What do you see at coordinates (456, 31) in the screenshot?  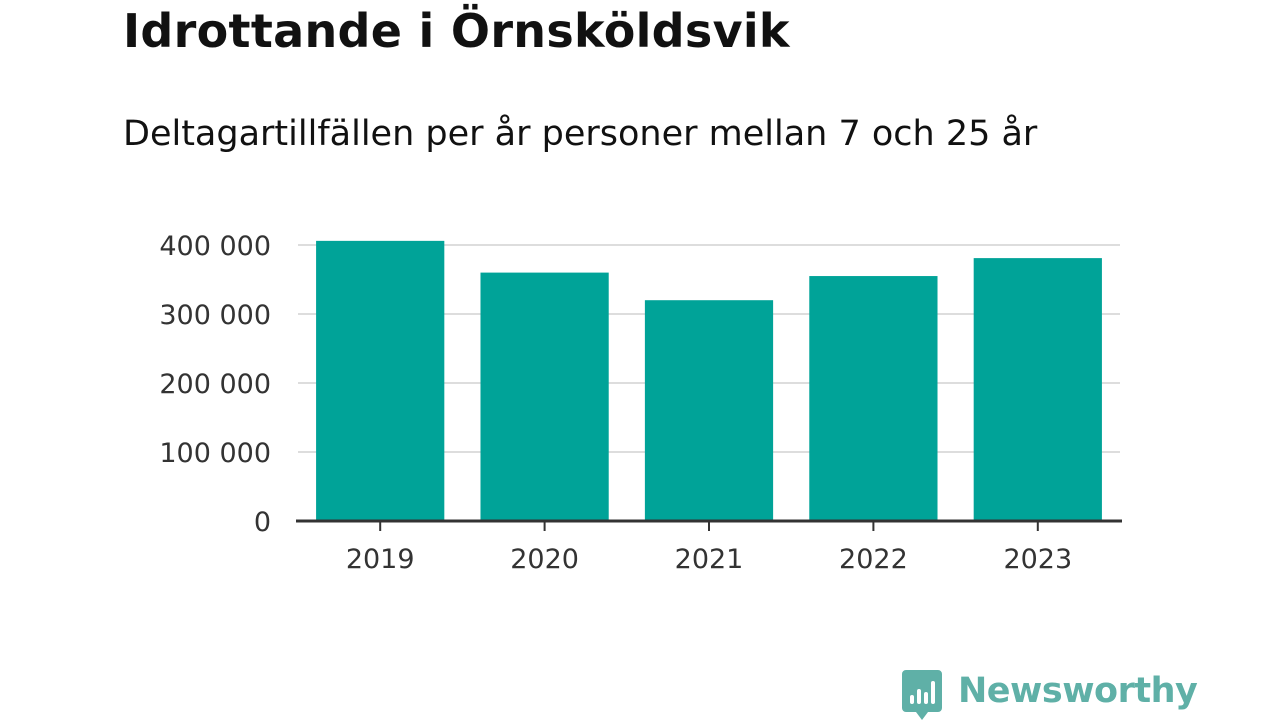 I see `chart-title: Idrottande i Örnsköldsvik` at bounding box center [456, 31].